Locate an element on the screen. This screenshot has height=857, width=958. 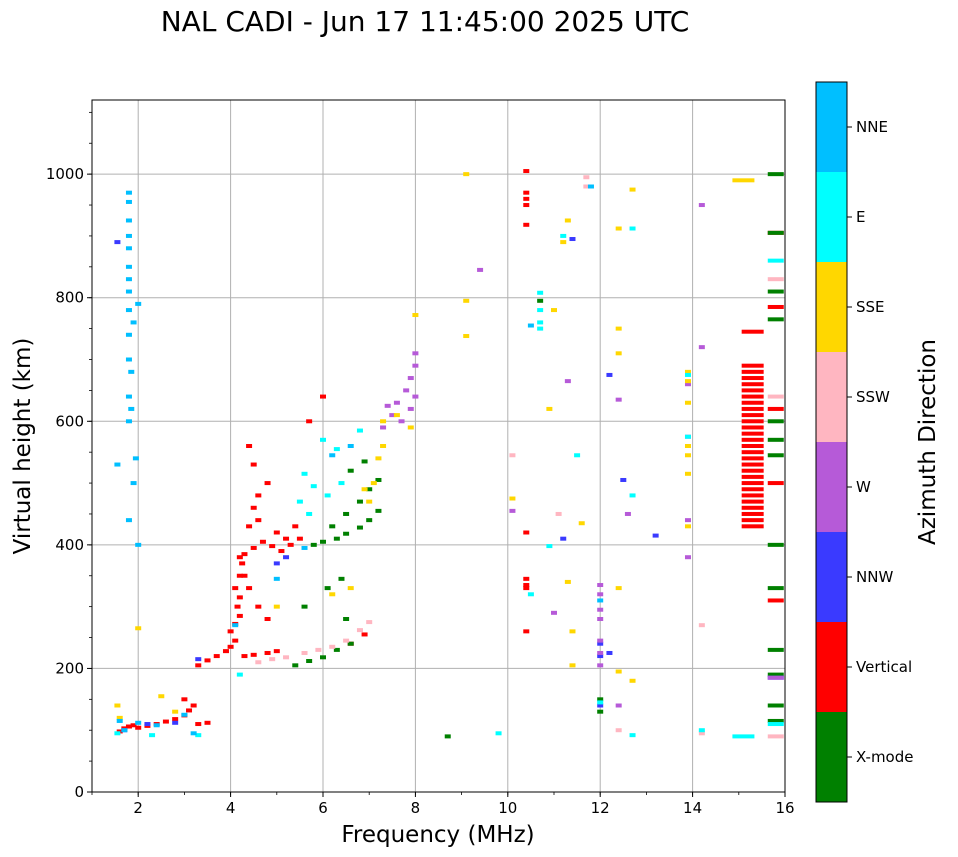
x-tick-label: 10 is located at coordinates (507, 808).